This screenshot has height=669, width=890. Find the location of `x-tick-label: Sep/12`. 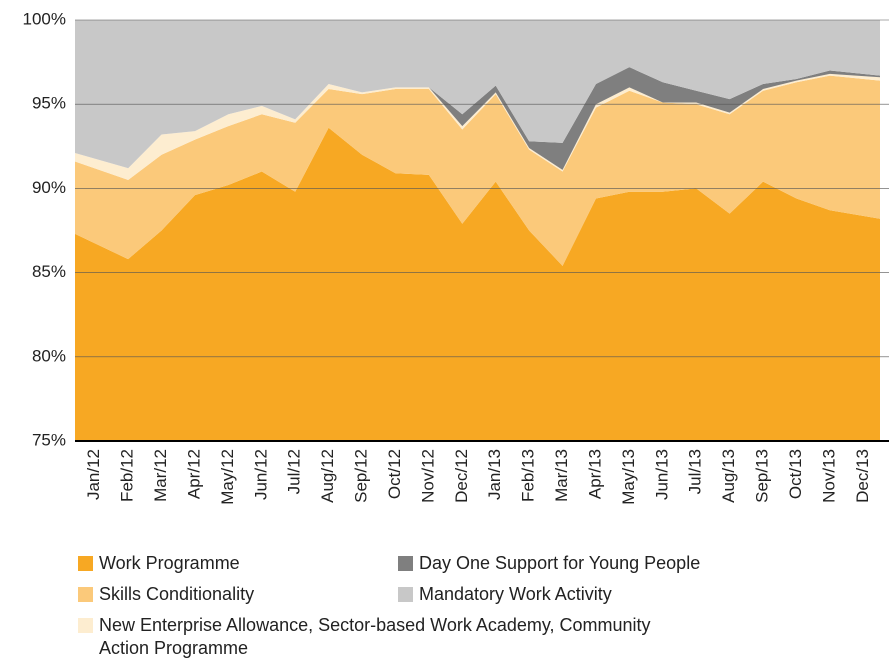

x-tick-label: Sep/12 is located at coordinates (361, 476).